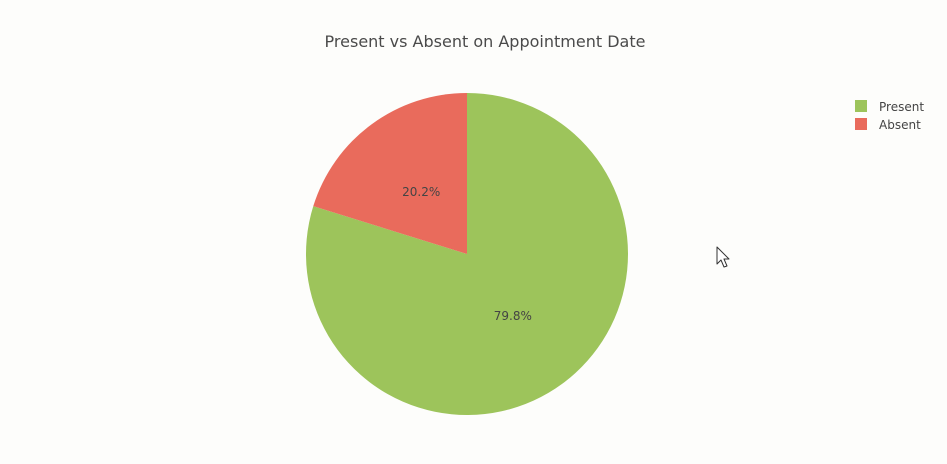  I want to click on legend-item-present: Present, so click(889, 107).